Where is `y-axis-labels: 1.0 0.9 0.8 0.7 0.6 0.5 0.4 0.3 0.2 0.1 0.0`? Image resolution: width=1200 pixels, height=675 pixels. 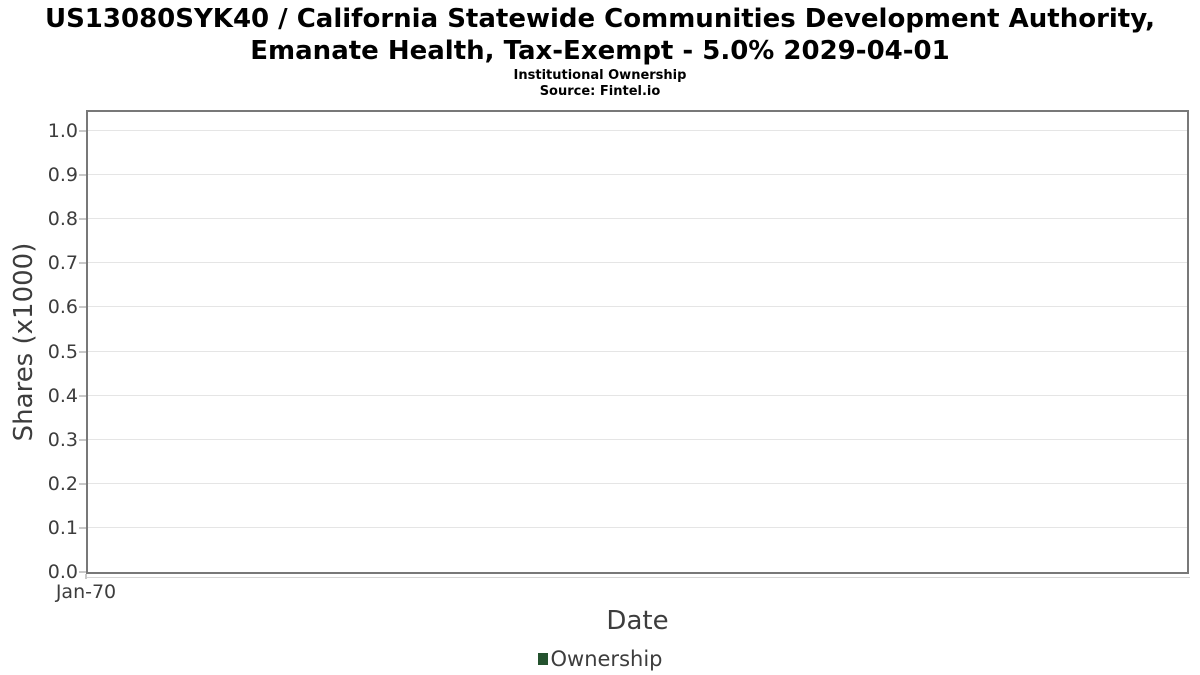
y-axis-labels: 1.0 0.9 0.8 0.7 0.6 0.5 0.4 0.3 0.2 0.1 0.0 is located at coordinates (39, 347).